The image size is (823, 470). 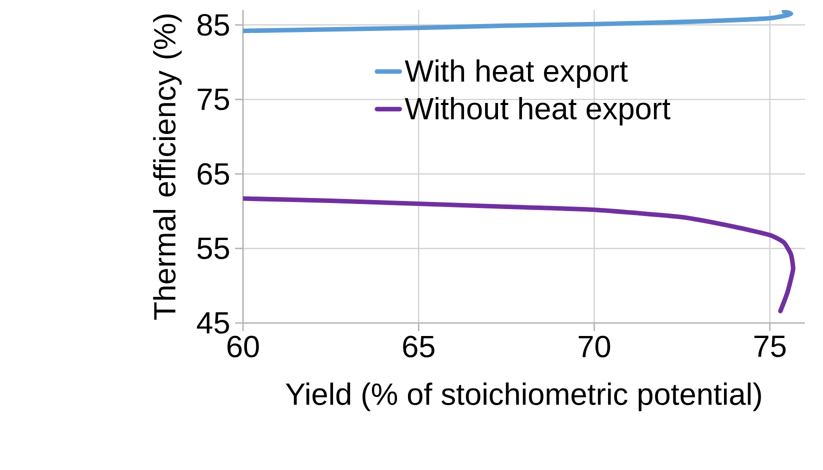 What do you see at coordinates (418, 347) in the screenshot?
I see `x-tick-label: 65` at bounding box center [418, 347].